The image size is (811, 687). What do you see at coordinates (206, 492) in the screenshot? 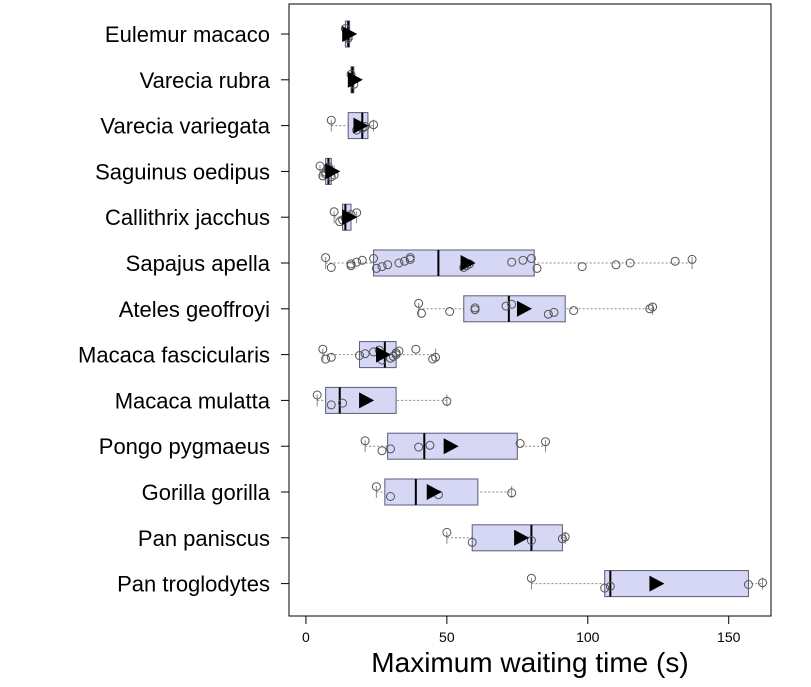
I see `species-label: Gorilla gorilla` at bounding box center [206, 492].